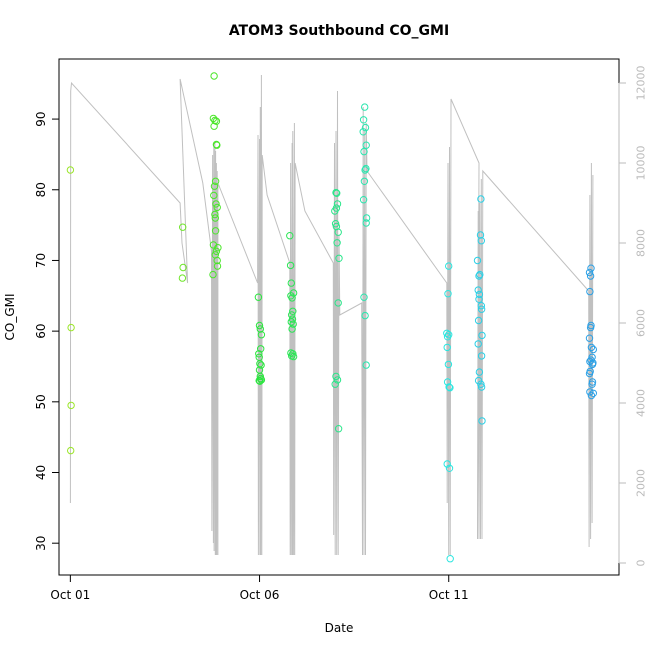  What do you see at coordinates (633, 316) in the screenshot?
I see `secondary-y-axis: 0 2000 4000 6000 8000 10000 12000` at bounding box center [633, 316].